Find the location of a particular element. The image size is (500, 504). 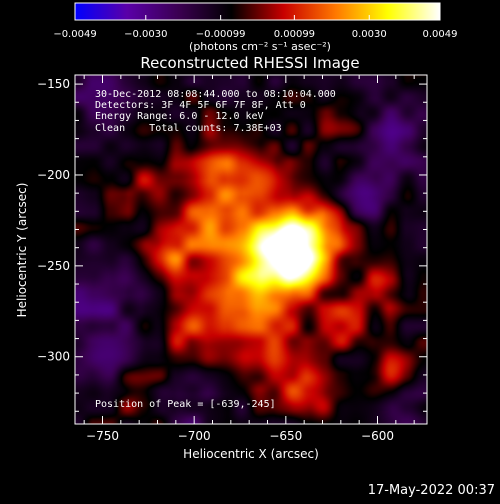

x-tick-label: −650 is located at coordinates (285, 436).